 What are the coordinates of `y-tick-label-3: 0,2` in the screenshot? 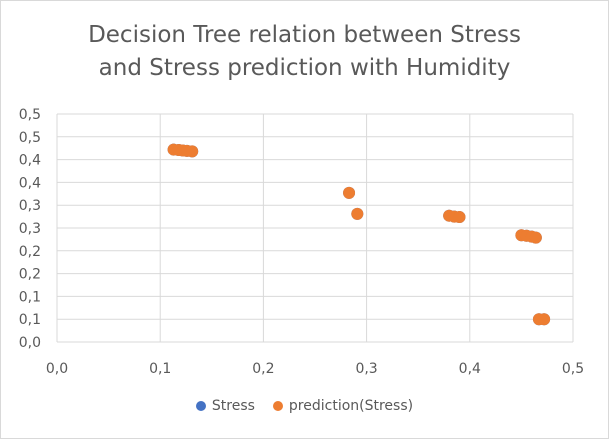 It's located at (30, 275).